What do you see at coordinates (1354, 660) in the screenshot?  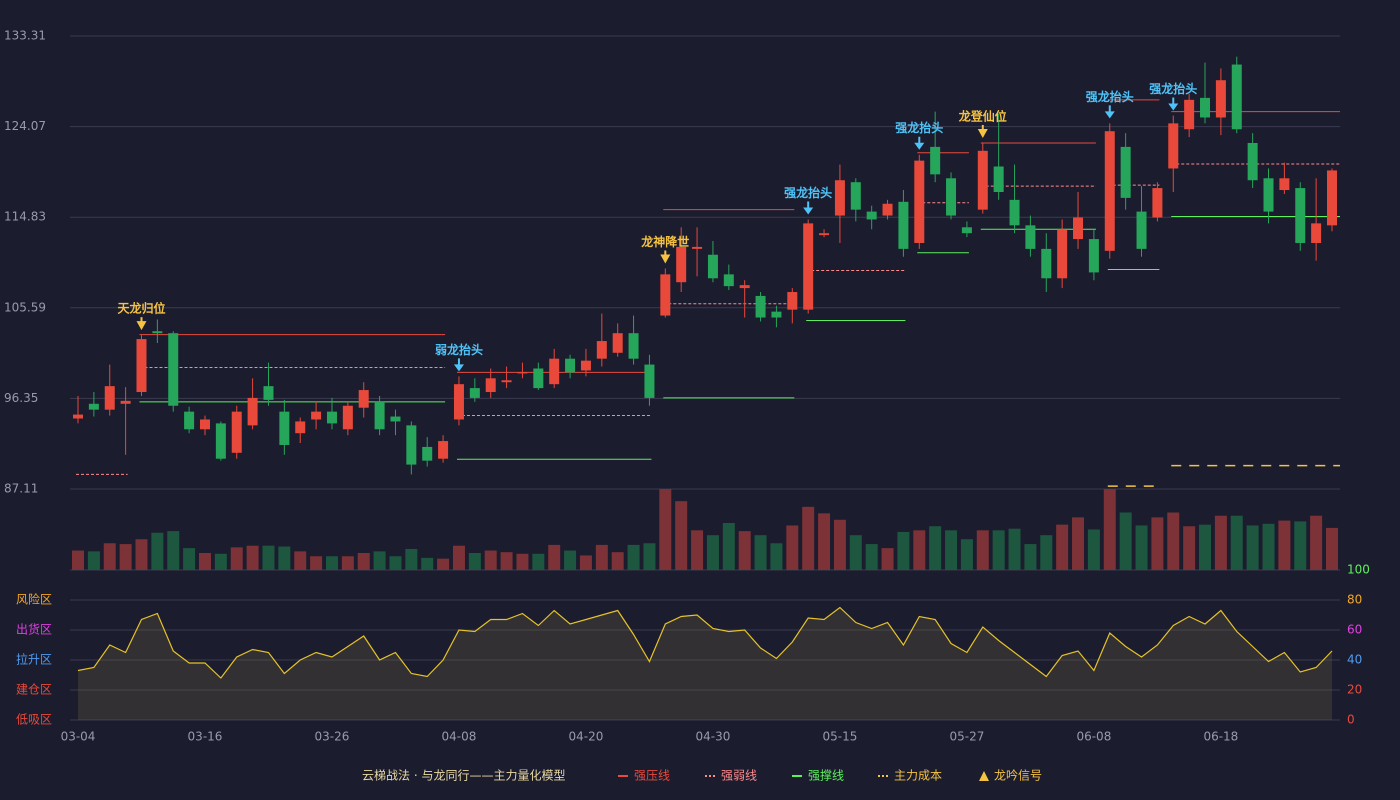 I see `y2-tick-label: 40` at bounding box center [1354, 660].